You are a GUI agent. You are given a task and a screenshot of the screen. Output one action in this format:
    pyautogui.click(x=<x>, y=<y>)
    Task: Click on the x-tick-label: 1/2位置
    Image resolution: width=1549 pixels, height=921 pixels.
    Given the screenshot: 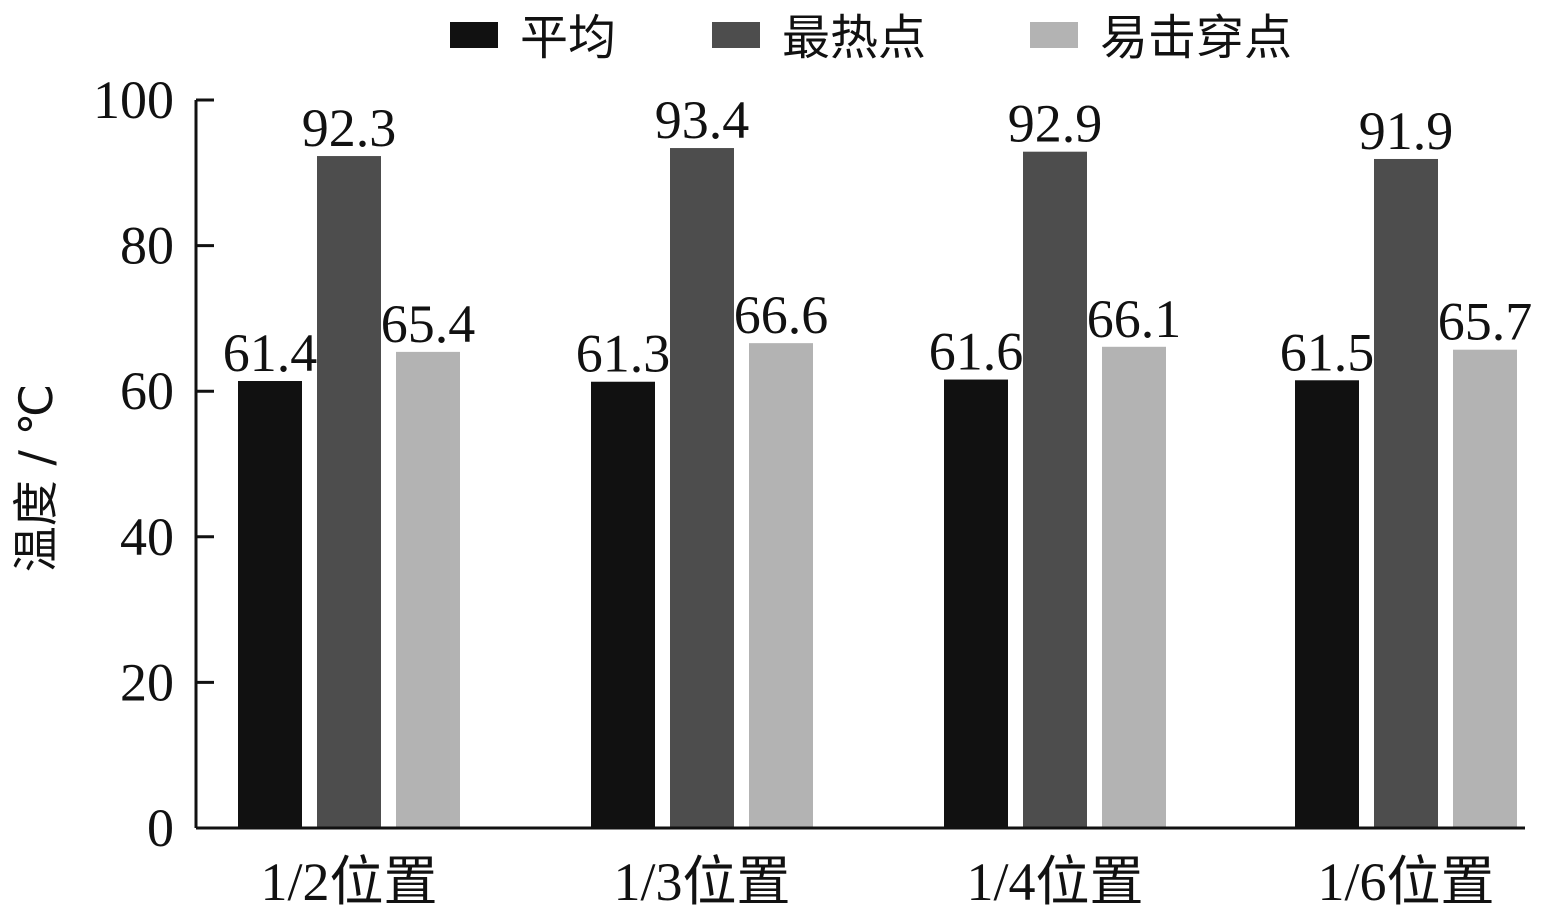 What is the action you would take?
    pyautogui.click(x=348, y=882)
    